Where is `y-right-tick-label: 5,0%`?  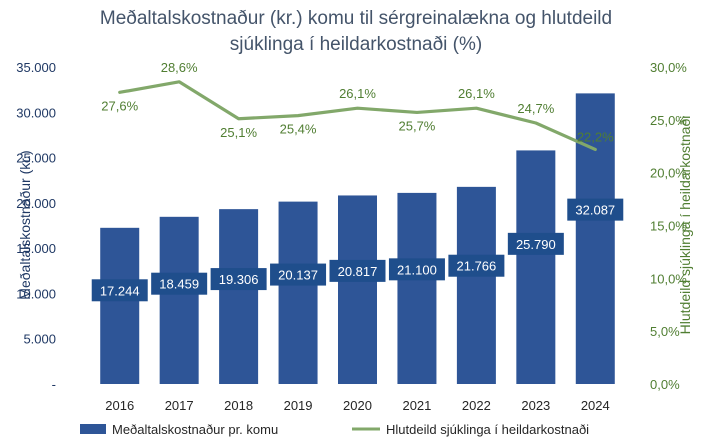 y-right-tick-label: 5,0% is located at coordinates (665, 331).